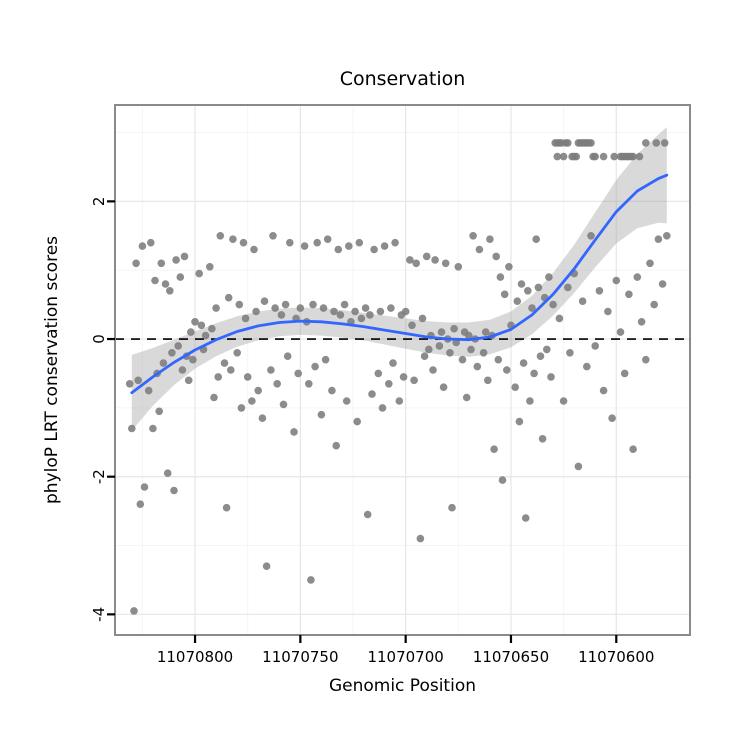 The height and width of the screenshot is (750, 750). Describe the element at coordinates (402, 686) in the screenshot. I see `x-axis-title: Genomic Position` at that location.